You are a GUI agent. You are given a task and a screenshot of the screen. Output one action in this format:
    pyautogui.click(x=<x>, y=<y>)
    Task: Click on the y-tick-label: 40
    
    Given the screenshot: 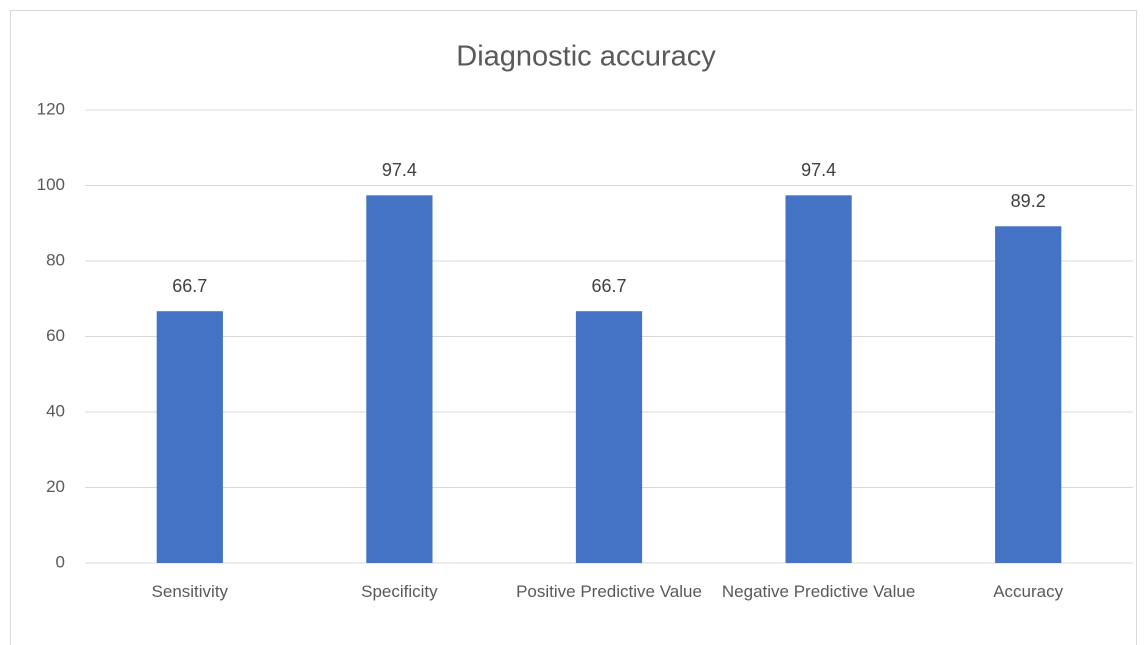 What is the action you would take?
    pyautogui.click(x=55, y=410)
    